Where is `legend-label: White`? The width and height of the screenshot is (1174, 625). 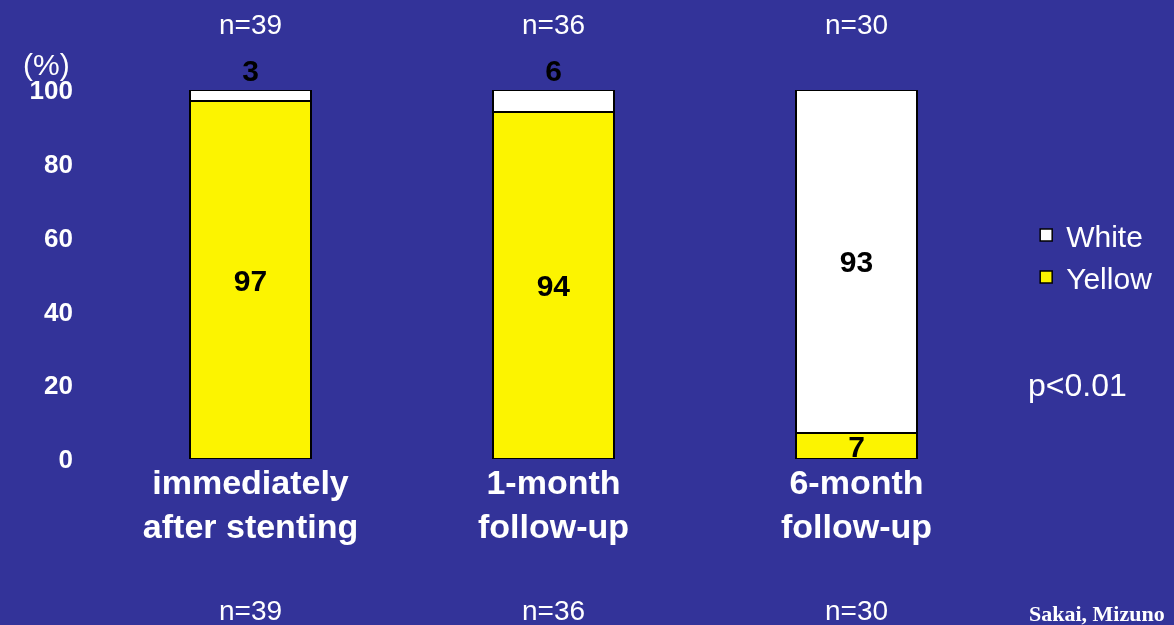 legend-label: White is located at coordinates (1104, 236).